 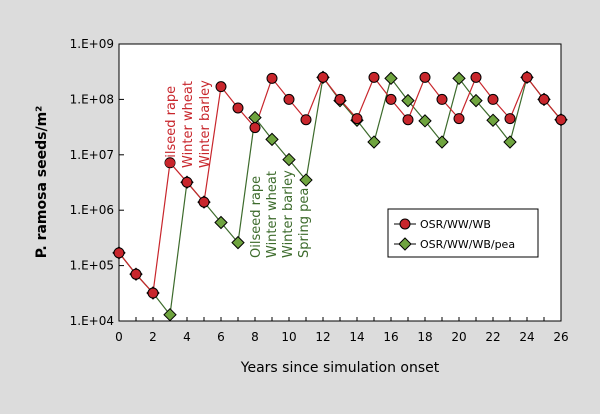 I want to click on x-tick-label: 24, so click(x=526, y=337).